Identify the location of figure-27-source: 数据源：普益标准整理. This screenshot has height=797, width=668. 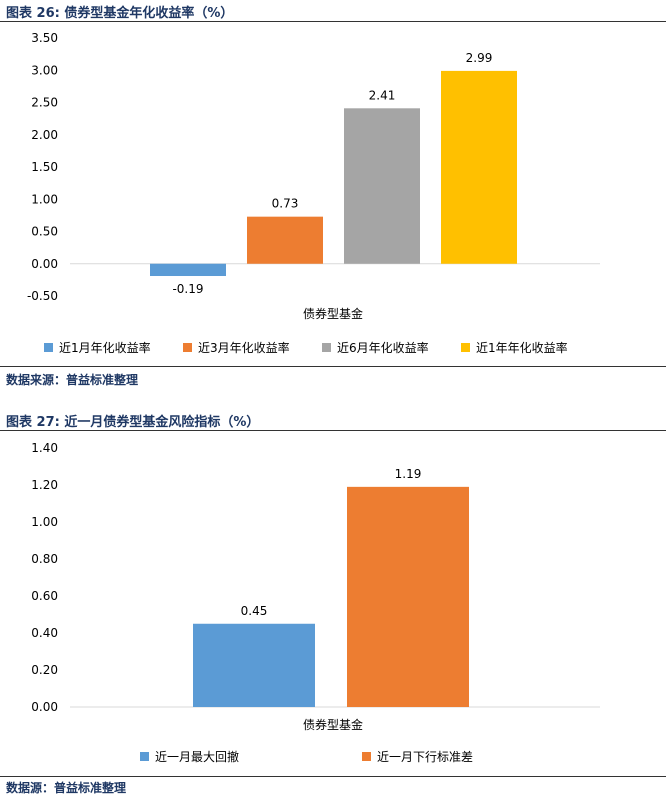
(66, 788).